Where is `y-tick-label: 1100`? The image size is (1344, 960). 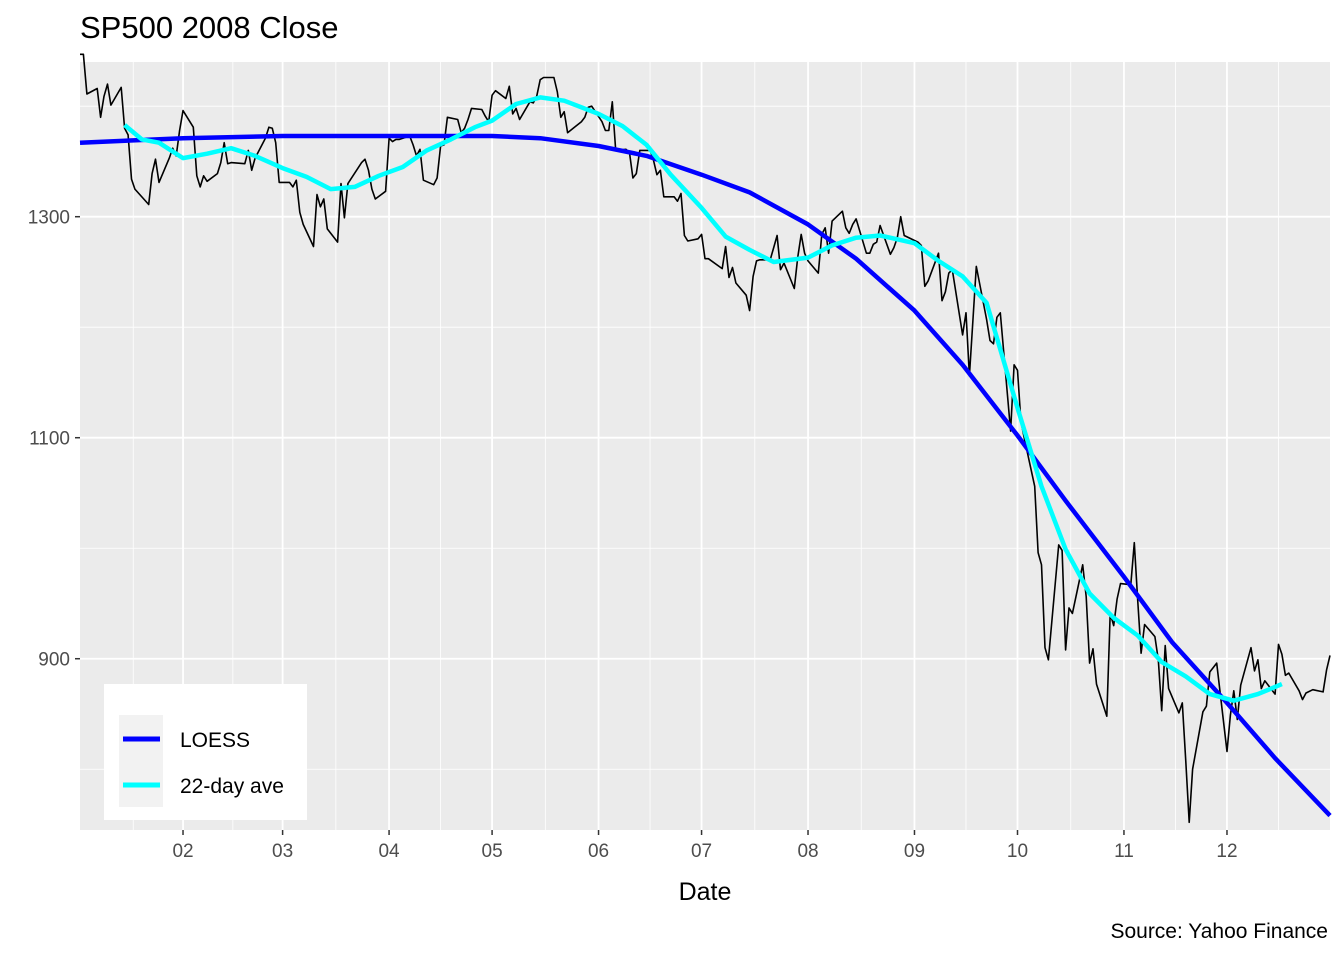
y-tick-label: 1100 is located at coordinates (49, 439).